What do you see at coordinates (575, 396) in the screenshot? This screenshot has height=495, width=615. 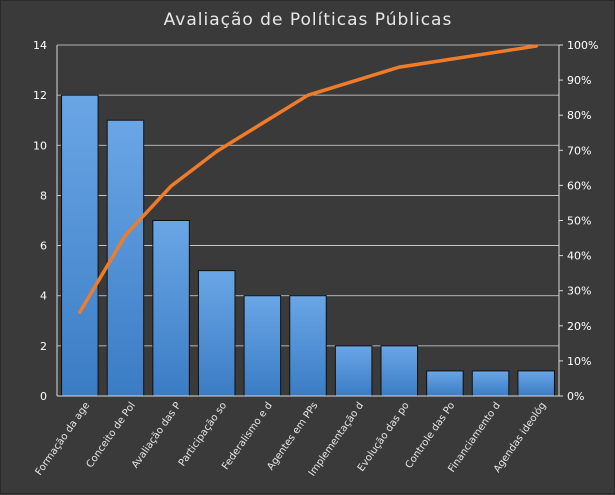 I see `y2-tick-label: 0%` at bounding box center [575, 396].